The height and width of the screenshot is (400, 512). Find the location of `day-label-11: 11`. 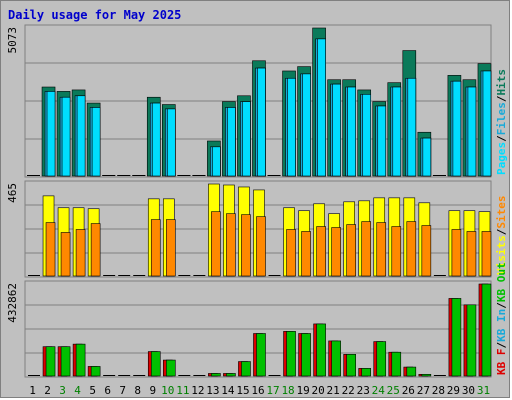

day-label-11: 11 is located at coordinates (182, 390).